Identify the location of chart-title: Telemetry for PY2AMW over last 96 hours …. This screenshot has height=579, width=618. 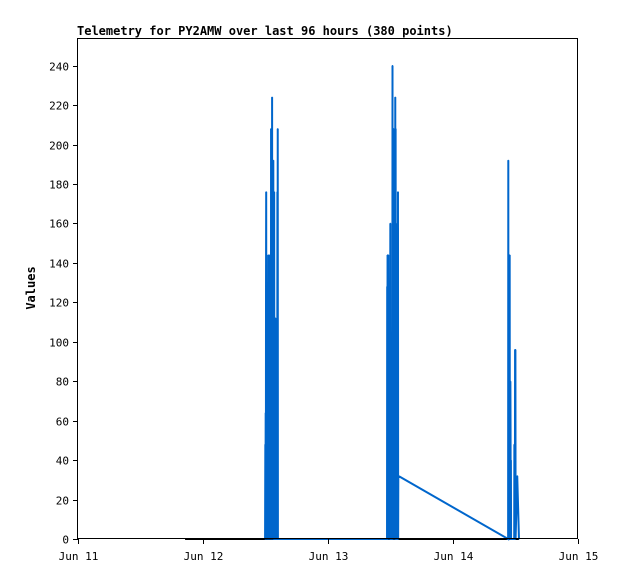
(265, 31).